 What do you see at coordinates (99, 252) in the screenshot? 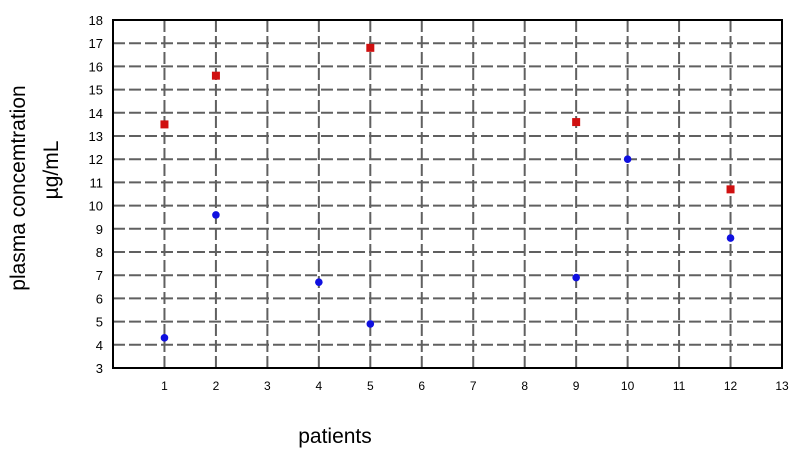
I see `y-tick-label: 8` at bounding box center [99, 252].